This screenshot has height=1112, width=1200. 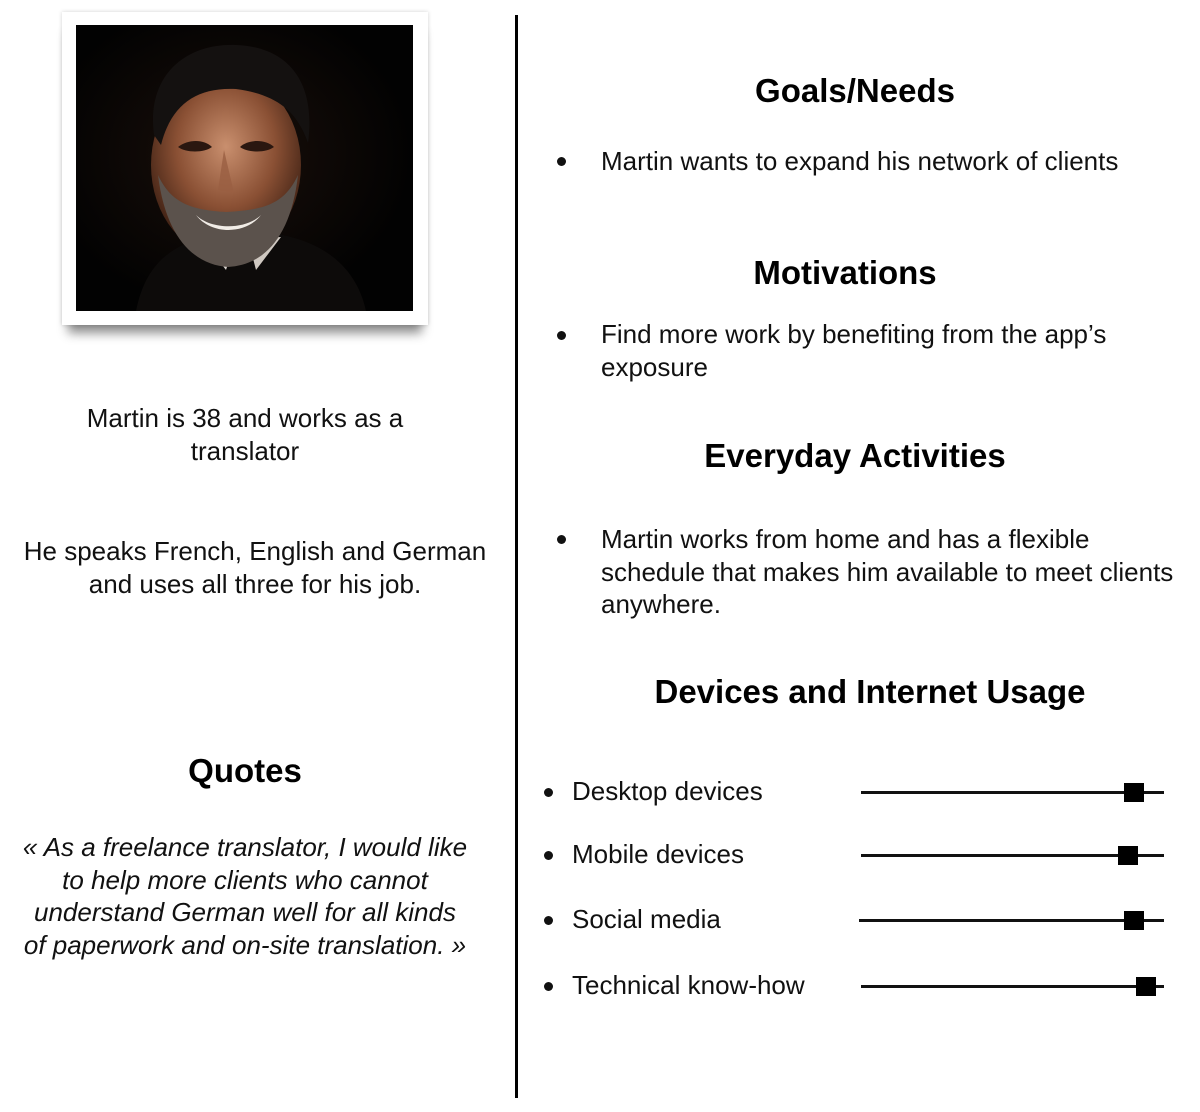 I want to click on device-label: Social media, so click(x=646, y=919).